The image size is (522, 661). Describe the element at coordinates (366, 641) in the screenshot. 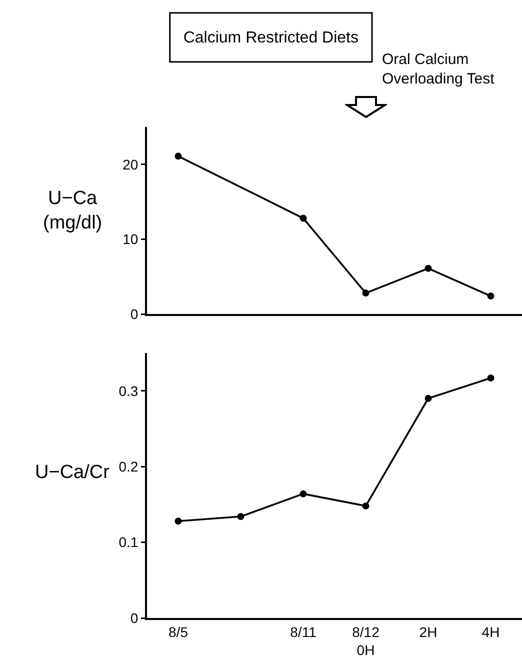

I see `x-tick-label: 8/12 0H` at that location.